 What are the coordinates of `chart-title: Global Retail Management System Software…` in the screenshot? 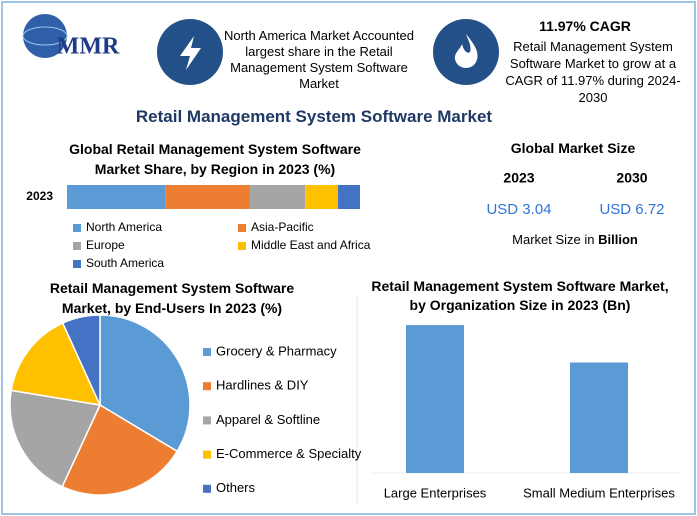 It's located at (215, 159).